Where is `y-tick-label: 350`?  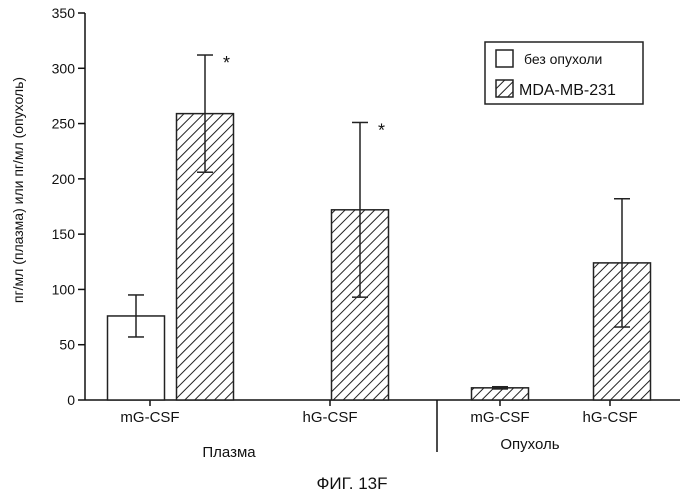 y-tick-label: 350 is located at coordinates (64, 13).